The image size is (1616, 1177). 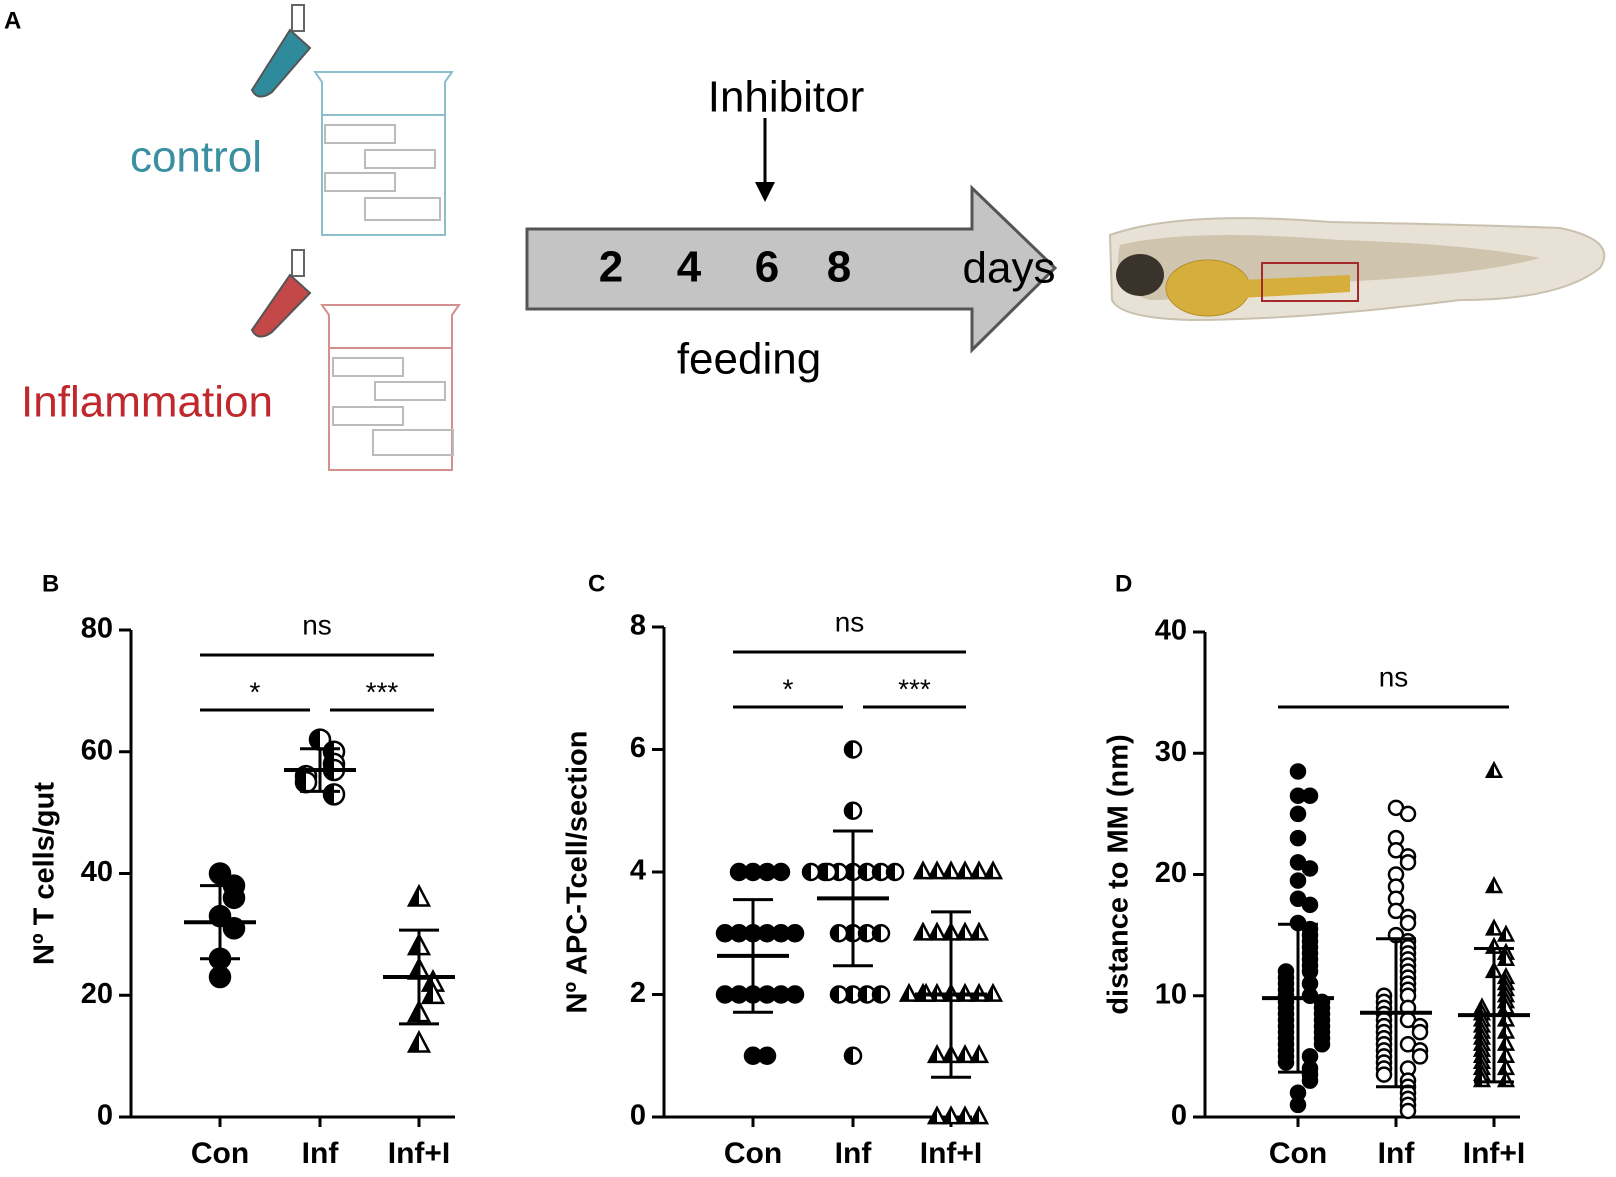 What do you see at coordinates (147, 402) in the screenshot?
I see `inflammation-label: Inflammation` at bounding box center [147, 402].